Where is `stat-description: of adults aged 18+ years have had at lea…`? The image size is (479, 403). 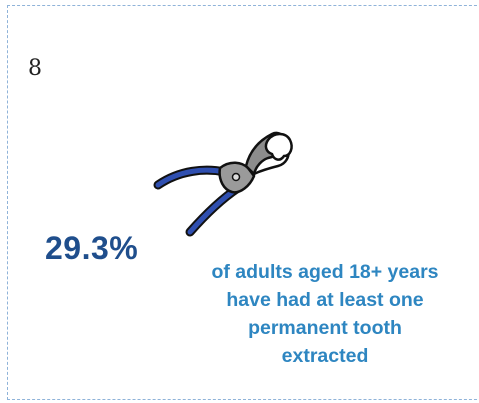
stat-description: of adults aged 18+ years have had at lea… is located at coordinates (325, 314).